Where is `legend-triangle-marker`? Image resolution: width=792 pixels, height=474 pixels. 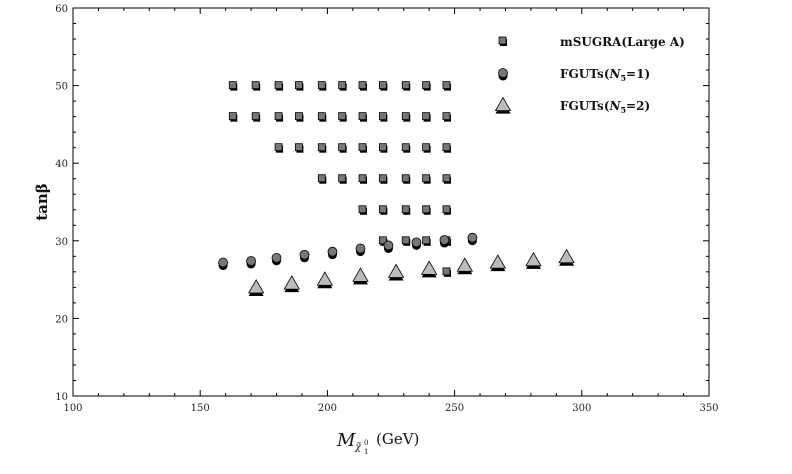
legend-triangle-marker is located at coordinates (503, 105).